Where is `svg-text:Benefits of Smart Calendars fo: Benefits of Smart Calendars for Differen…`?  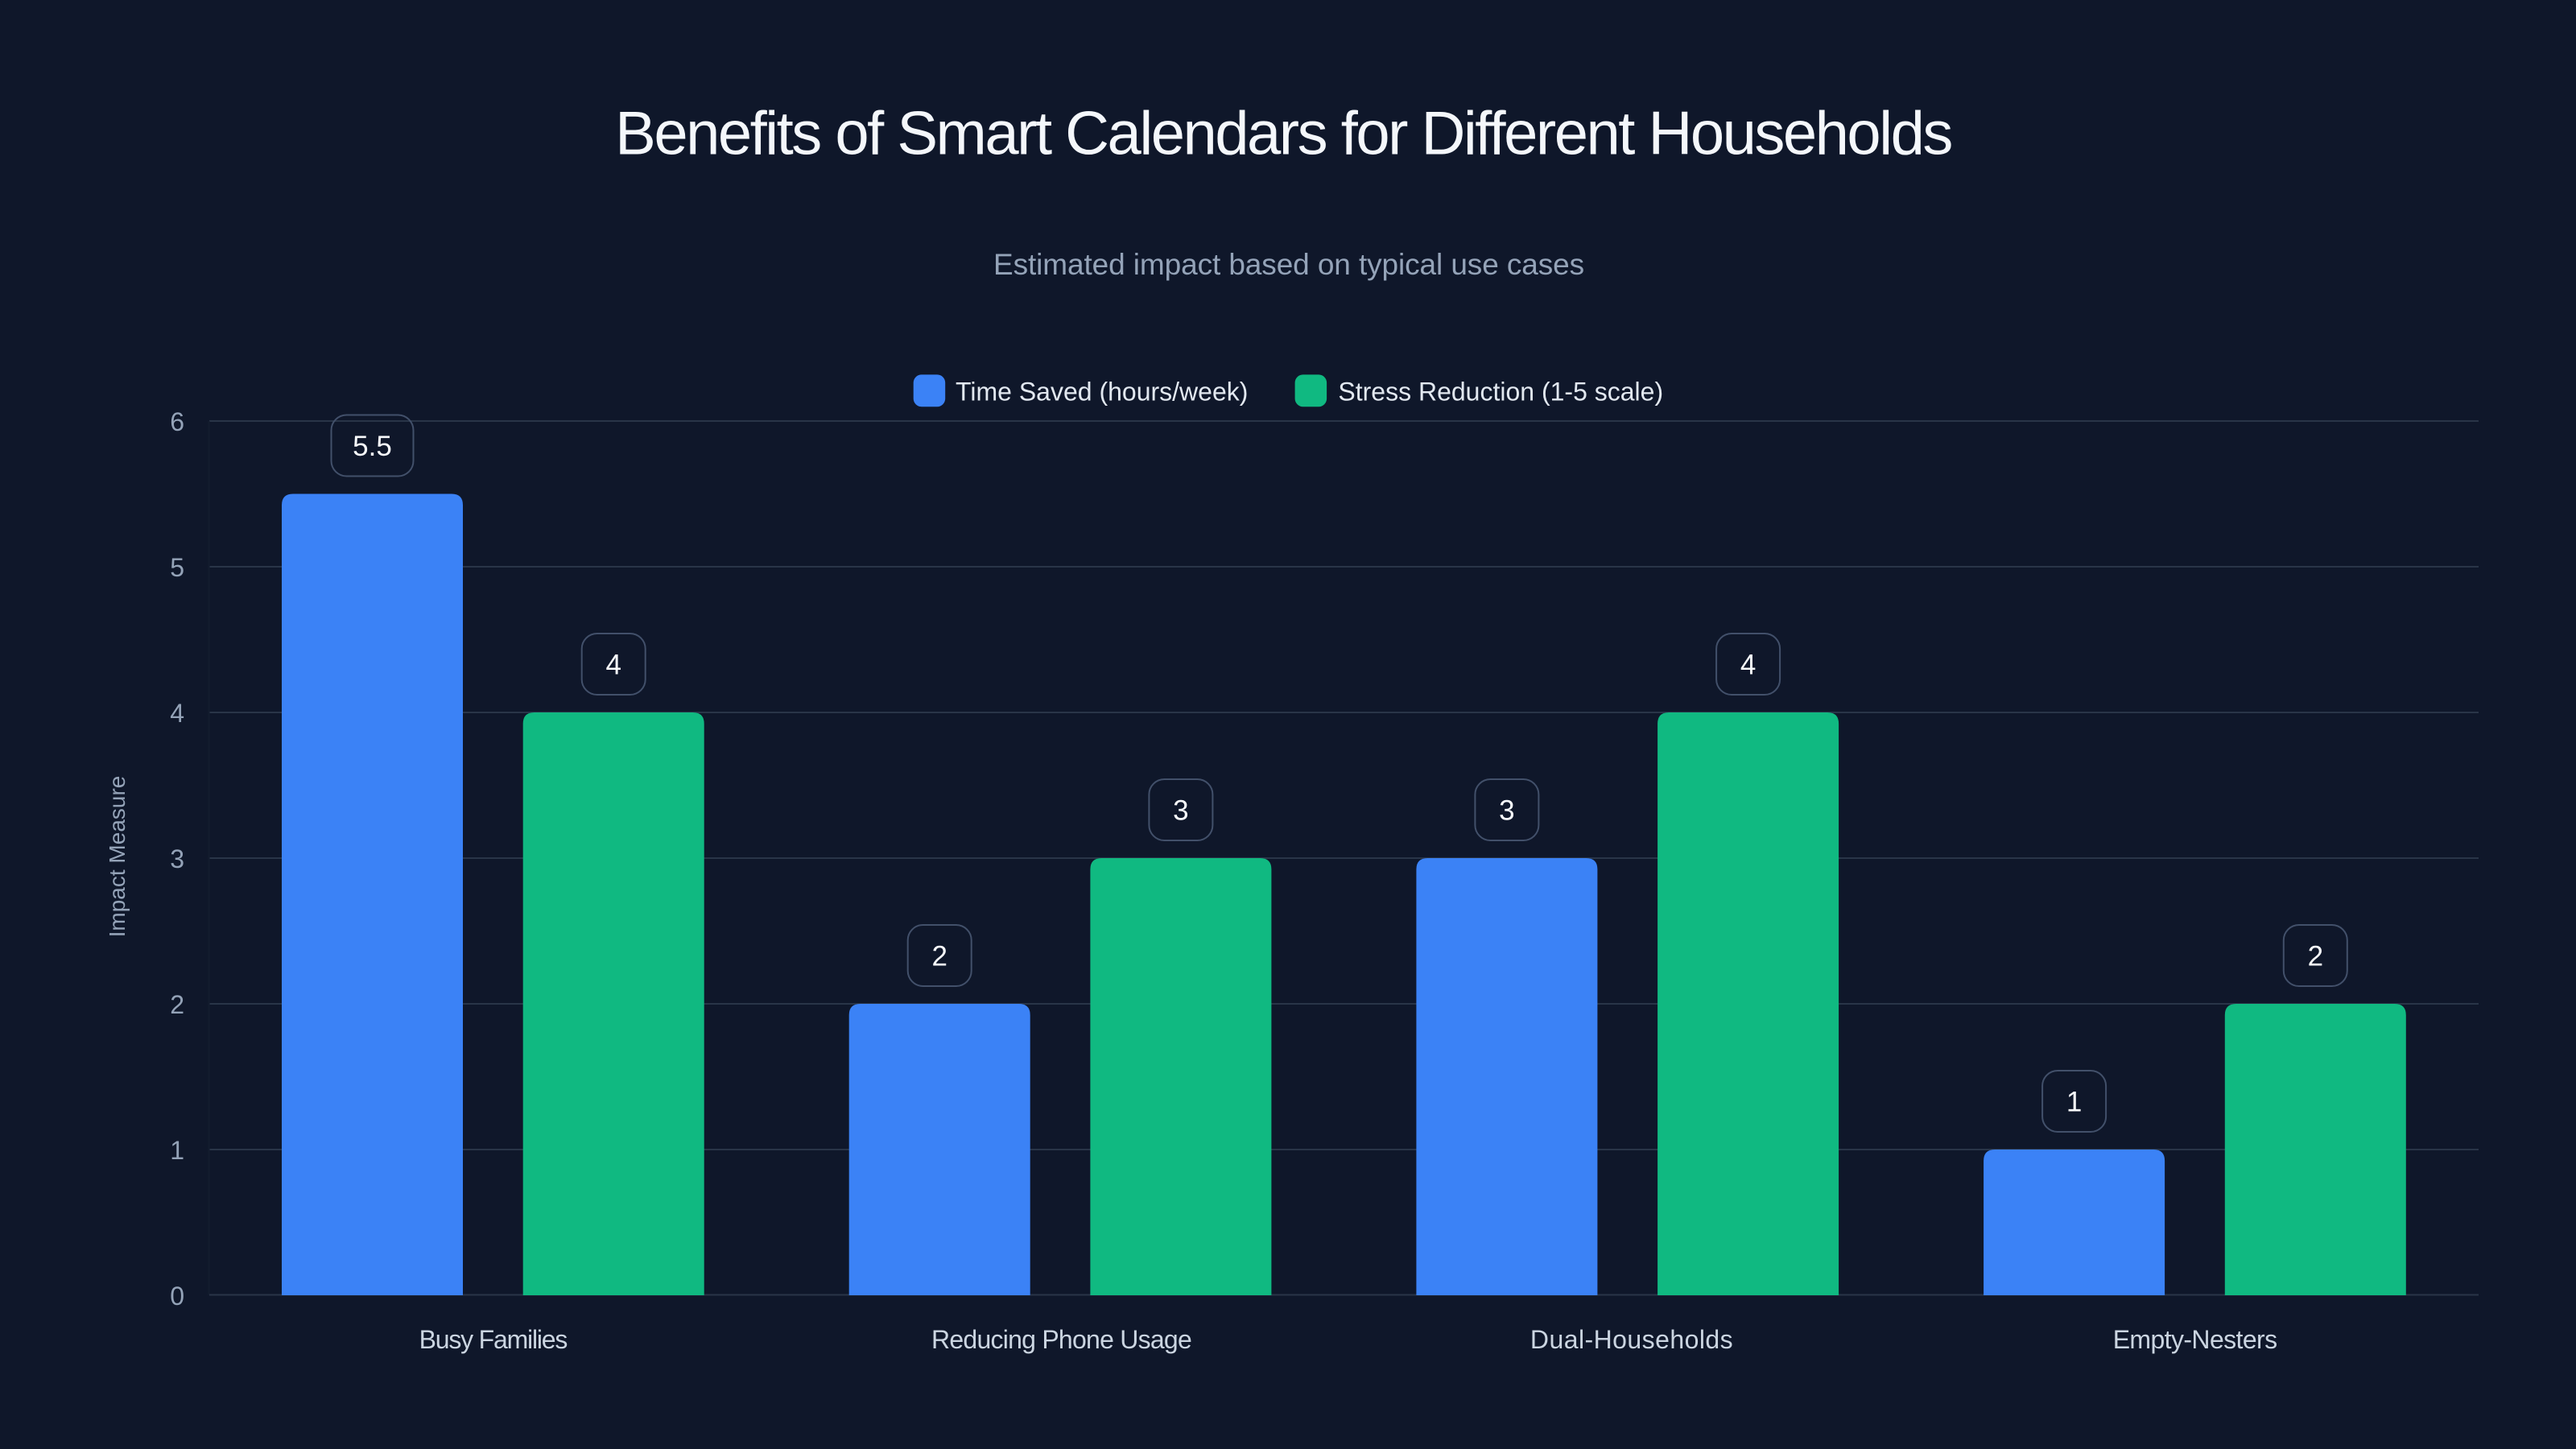 svg-text:Benefits of Smart Calendars fo: Benefits of Smart Calendars for Differen… is located at coordinates (1283, 134).